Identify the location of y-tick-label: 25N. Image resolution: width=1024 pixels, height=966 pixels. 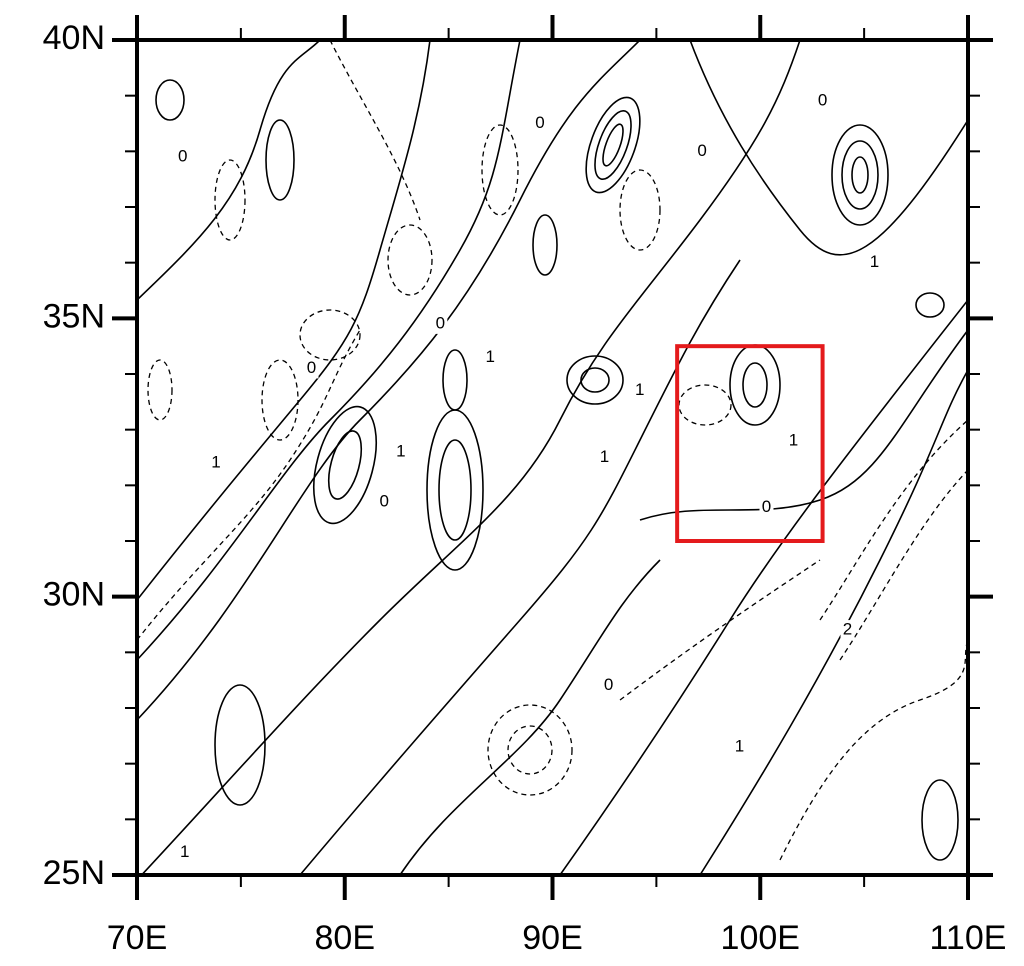
(74, 873).